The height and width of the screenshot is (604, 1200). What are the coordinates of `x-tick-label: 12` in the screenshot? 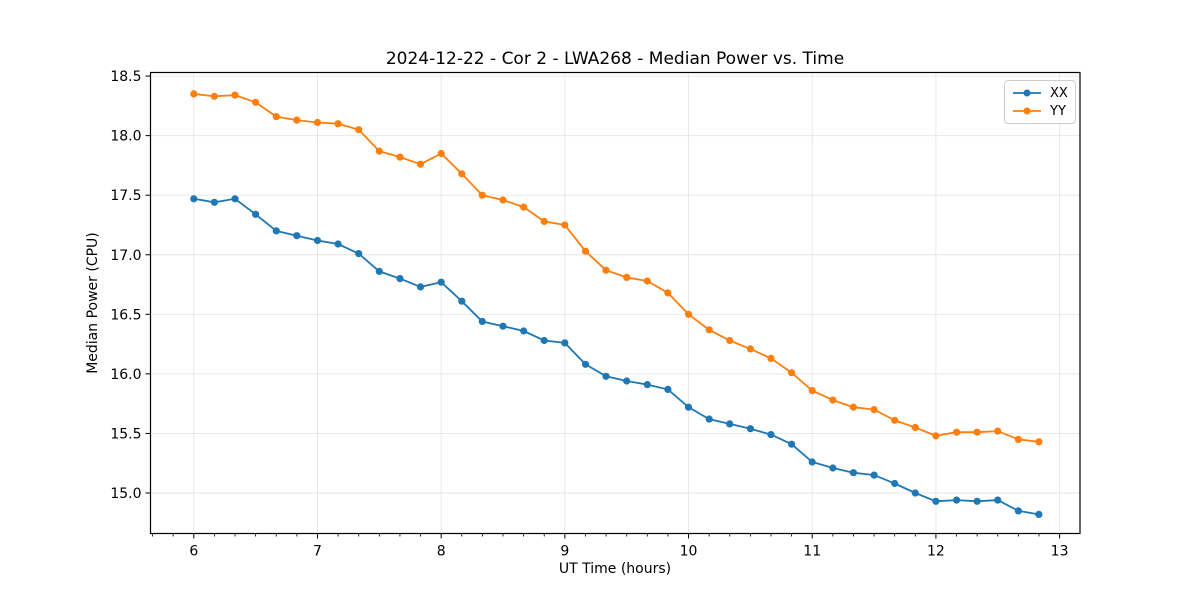 It's located at (936, 552).